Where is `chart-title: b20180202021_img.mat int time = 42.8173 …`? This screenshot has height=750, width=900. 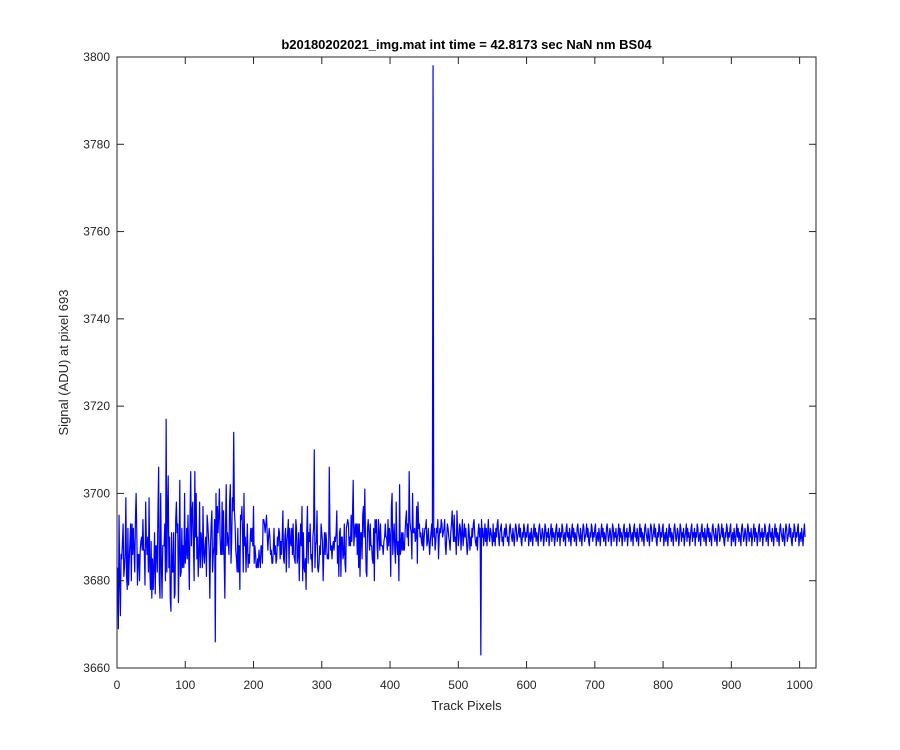 chart-title: b20180202021_img.mat int time = 42.8173 … is located at coordinates (466, 44).